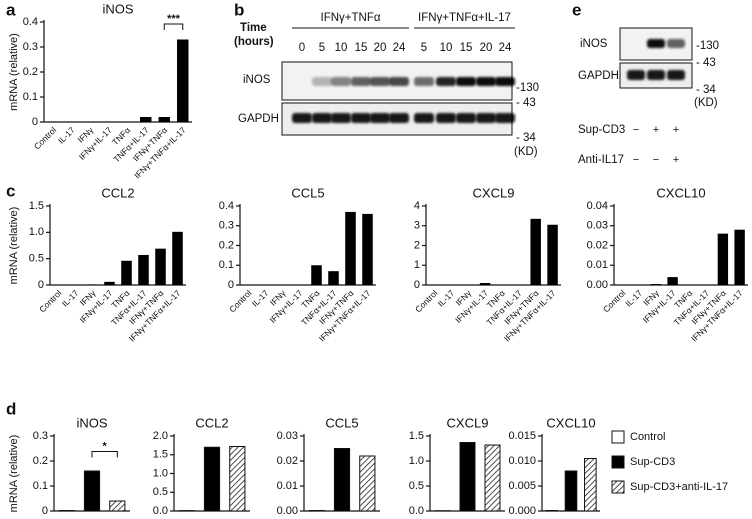 This screenshot has height=519, width=752. Describe the element at coordinates (14, 474) in the screenshot. I see `y-axis-label: mRNA (relative)` at that location.